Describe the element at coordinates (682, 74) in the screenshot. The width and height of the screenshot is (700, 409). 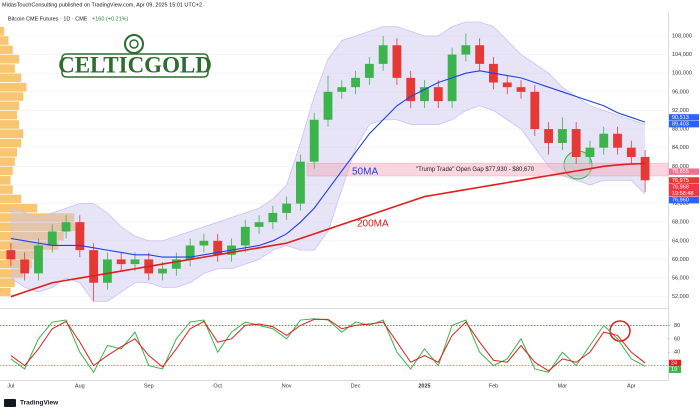
I see `y-tick-label: 100,000` at that location.